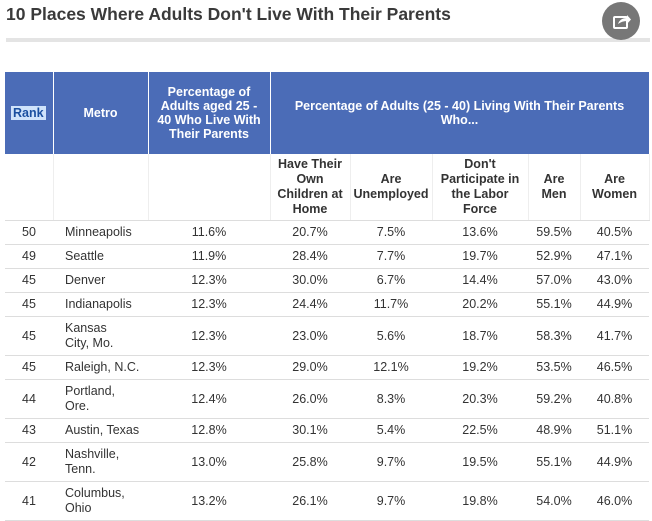 This screenshot has height=521, width=652. What do you see at coordinates (100, 232) in the screenshot?
I see `metro-cell: Minneapolis` at bounding box center [100, 232].